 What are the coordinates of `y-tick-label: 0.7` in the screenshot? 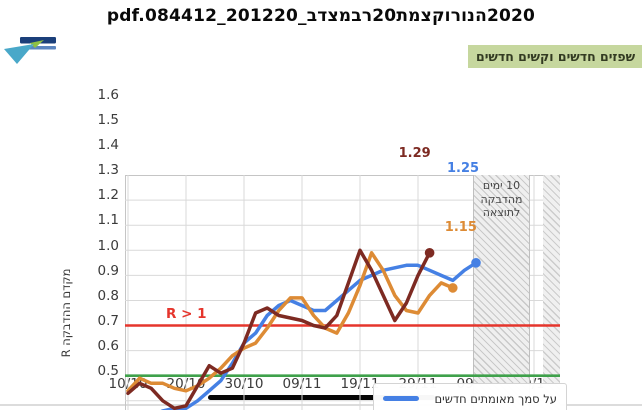 It's located at (108, 320).